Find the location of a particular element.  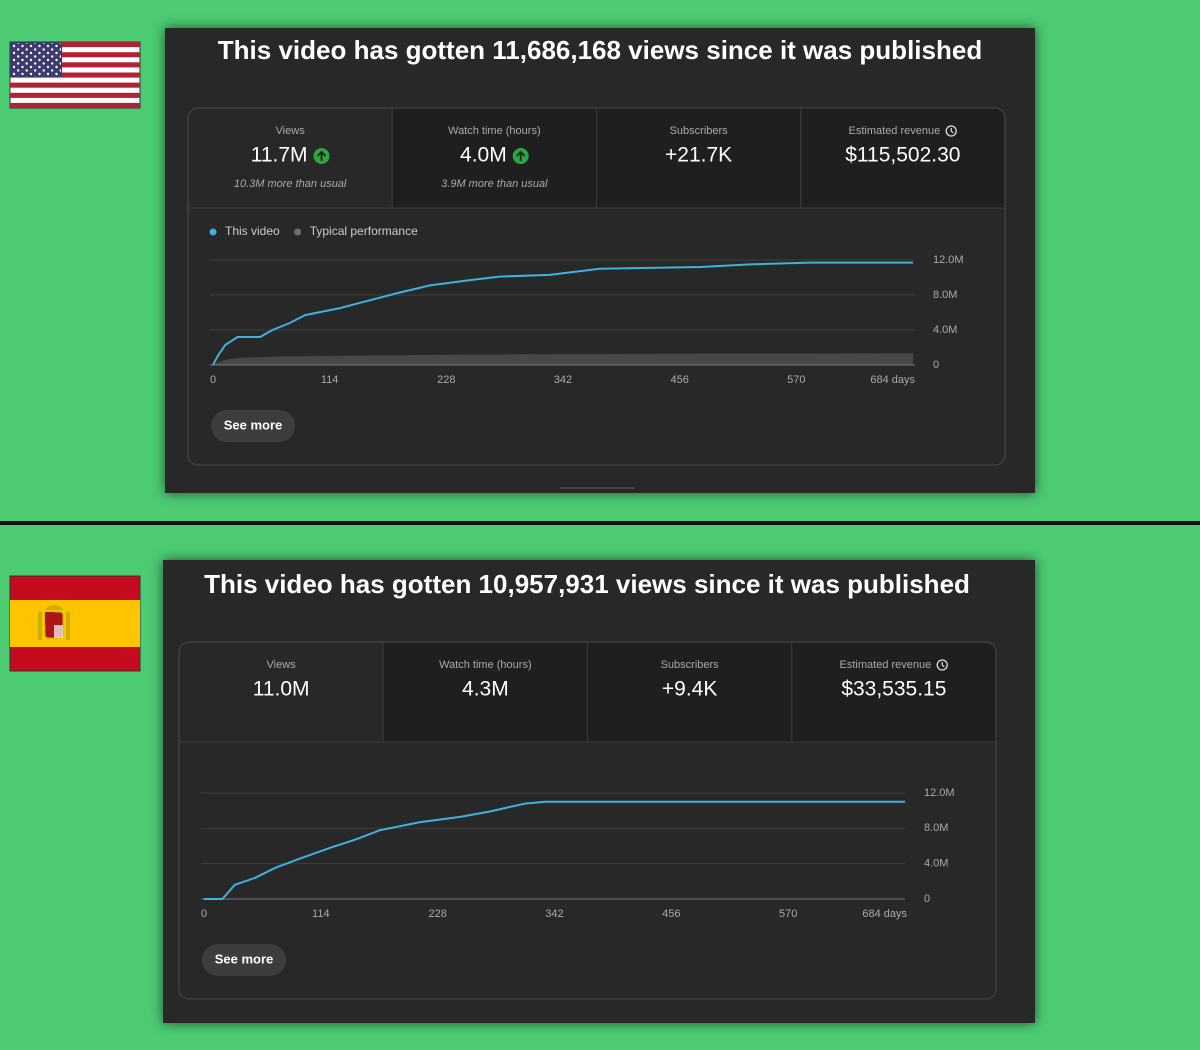

metric-value: $115,502.30 is located at coordinates (902, 155).